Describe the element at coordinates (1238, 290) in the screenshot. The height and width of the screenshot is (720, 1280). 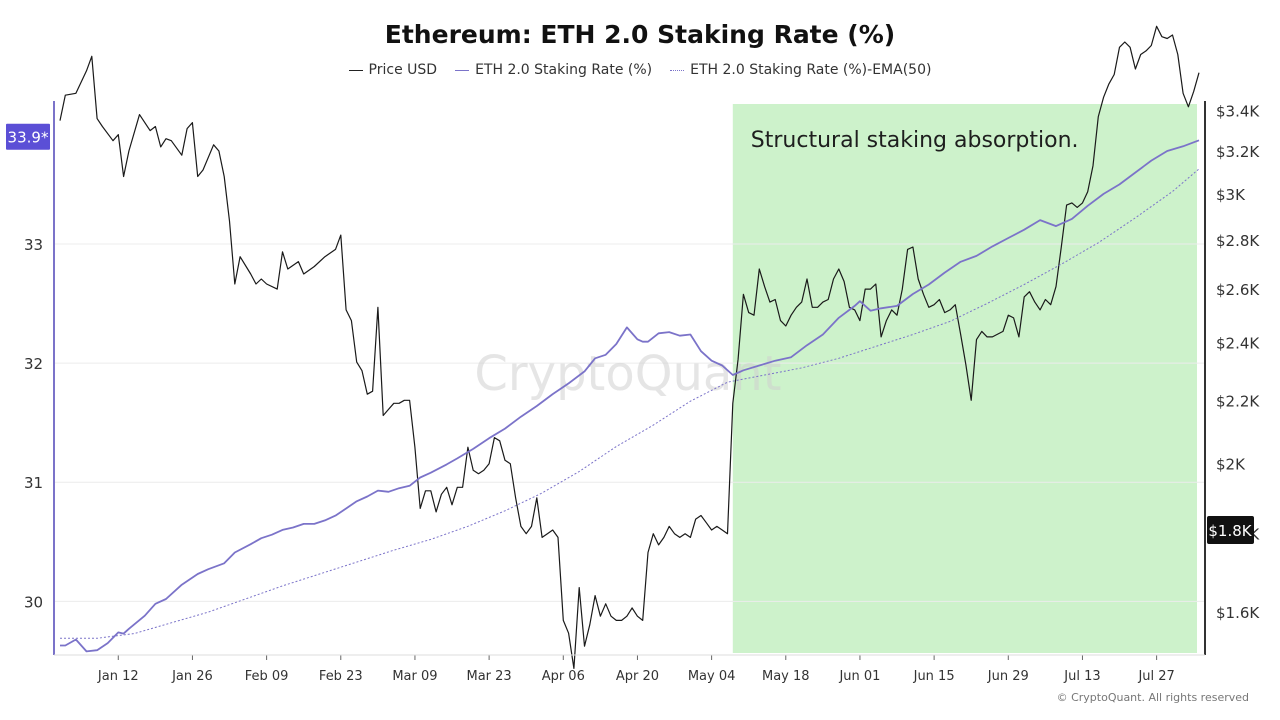
I see `y-right-tick-label: $2.6K` at that location.